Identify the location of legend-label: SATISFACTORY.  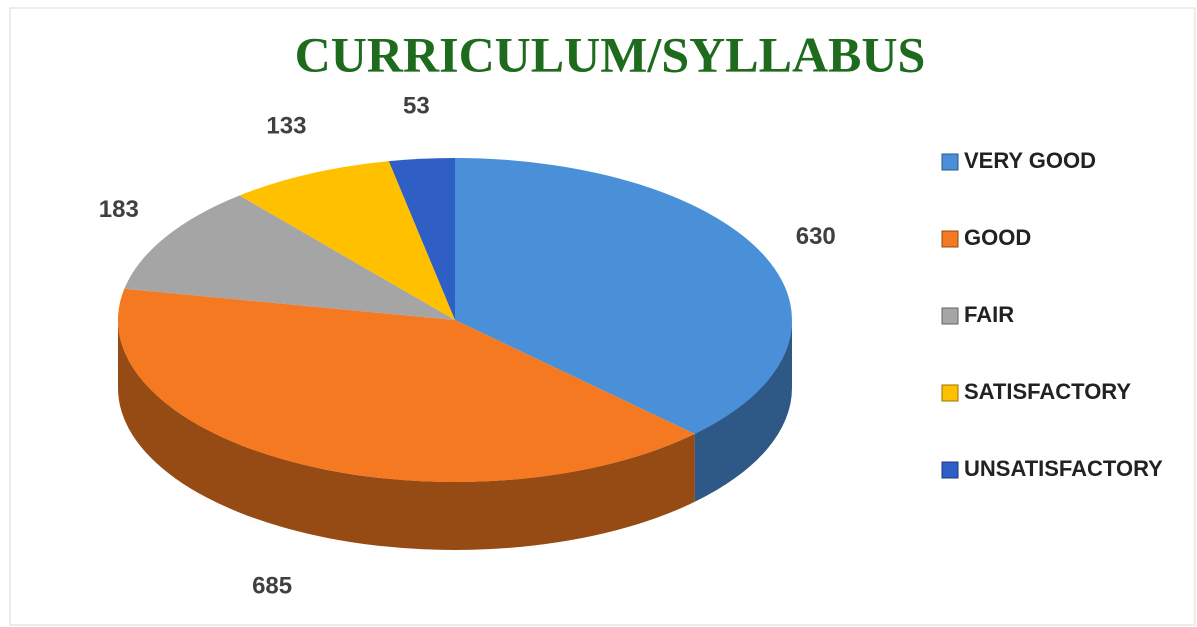
(1047, 391).